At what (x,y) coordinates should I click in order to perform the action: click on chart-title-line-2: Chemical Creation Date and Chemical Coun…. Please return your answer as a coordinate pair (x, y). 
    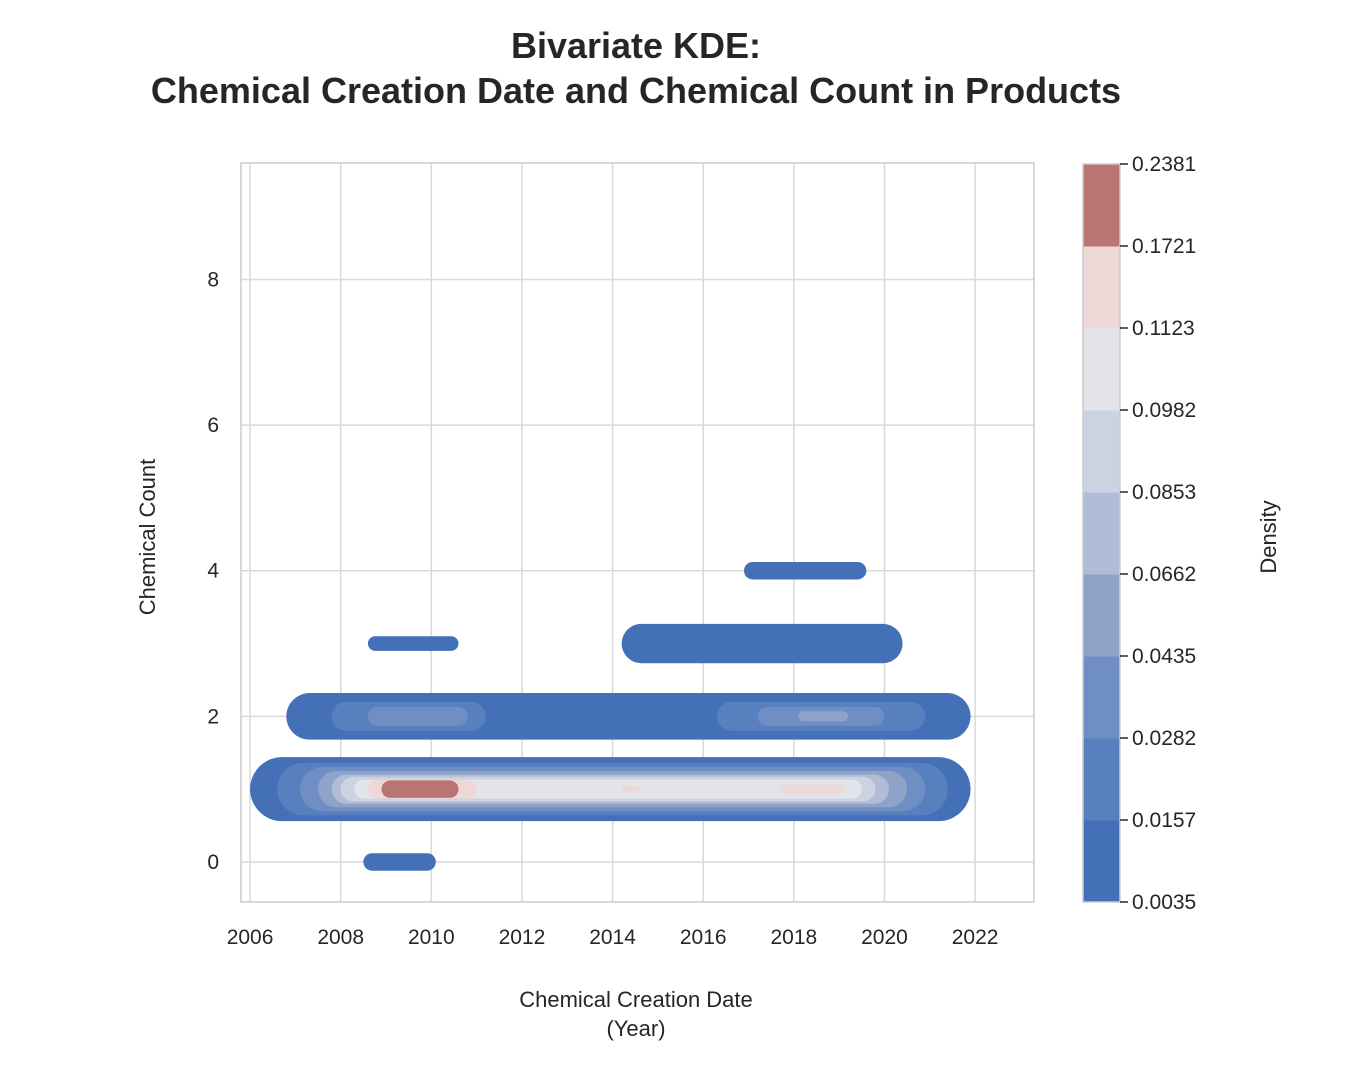
    Looking at the image, I should click on (636, 90).